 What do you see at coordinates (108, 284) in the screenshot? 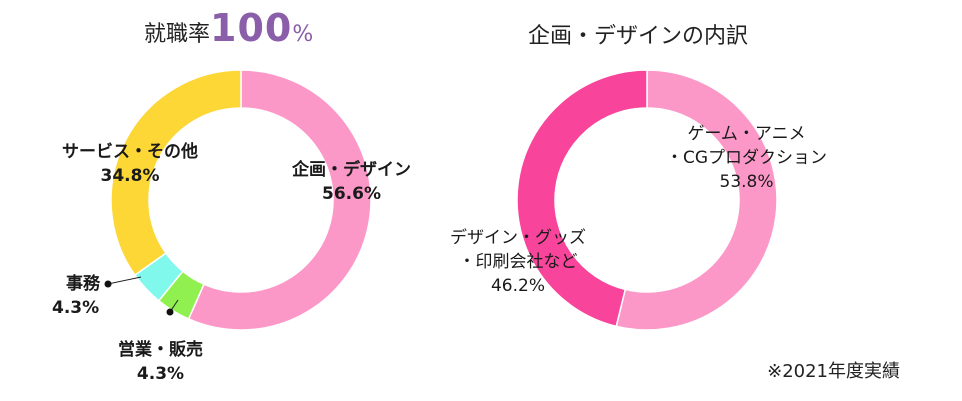
I see `leader-dot-office` at bounding box center [108, 284].